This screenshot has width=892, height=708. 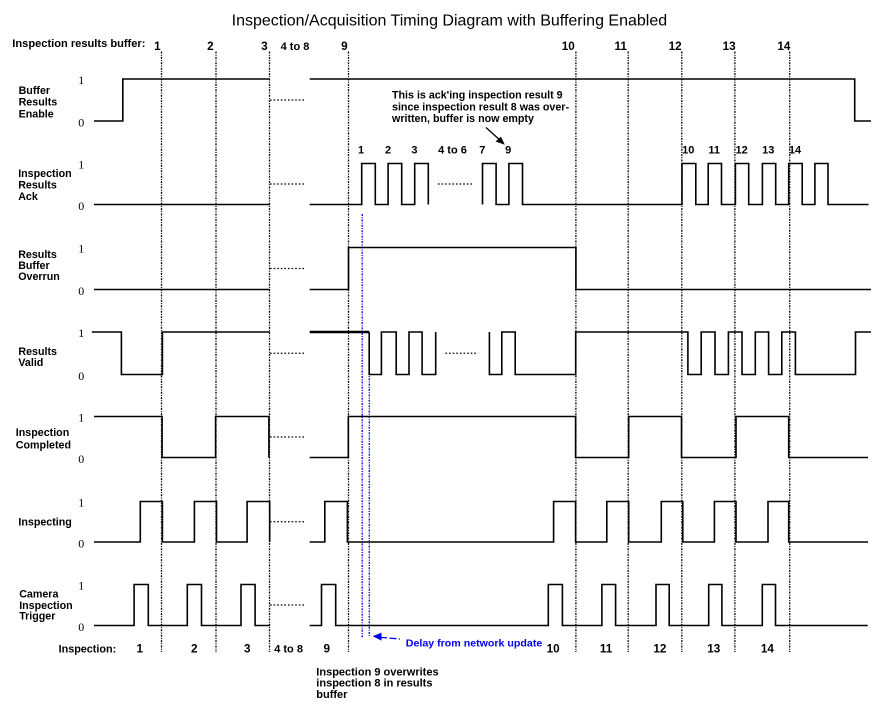 What do you see at coordinates (88, 649) in the screenshot?
I see `svg-text: Inspection:` at bounding box center [88, 649].